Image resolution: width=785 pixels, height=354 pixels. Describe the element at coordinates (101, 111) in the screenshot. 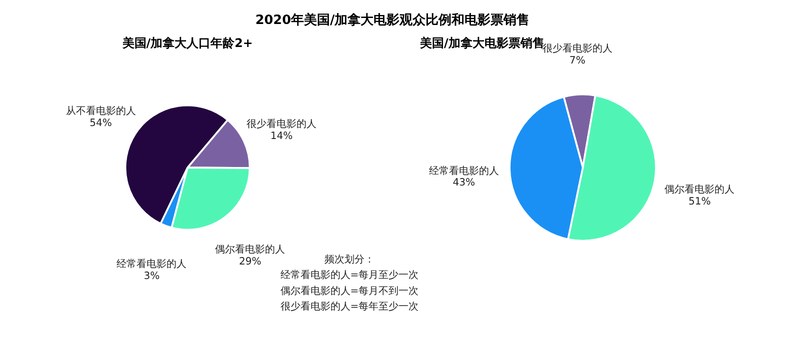

I see `slice-label: 从不看电影的人` at that location.